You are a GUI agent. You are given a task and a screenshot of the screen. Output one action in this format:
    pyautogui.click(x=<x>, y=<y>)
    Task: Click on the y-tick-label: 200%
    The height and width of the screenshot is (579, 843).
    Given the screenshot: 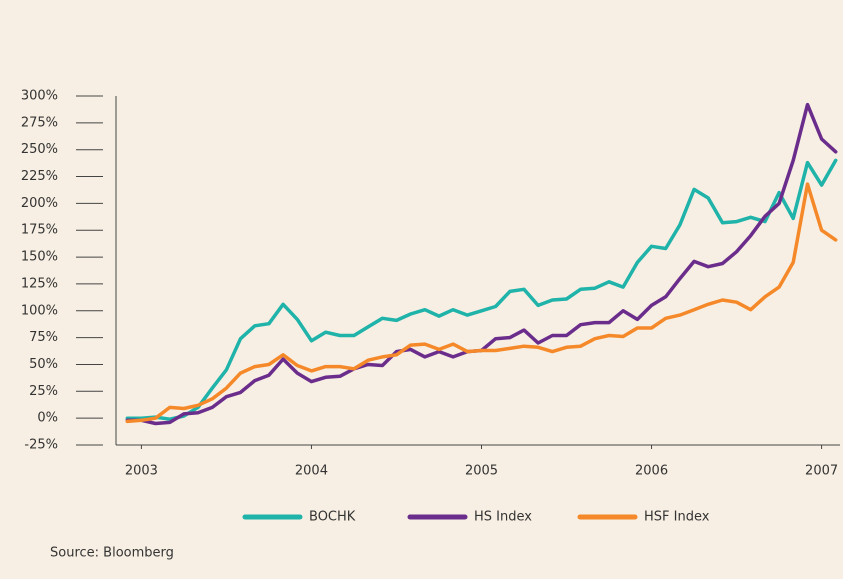 What is the action you would take?
    pyautogui.click(x=39, y=203)
    